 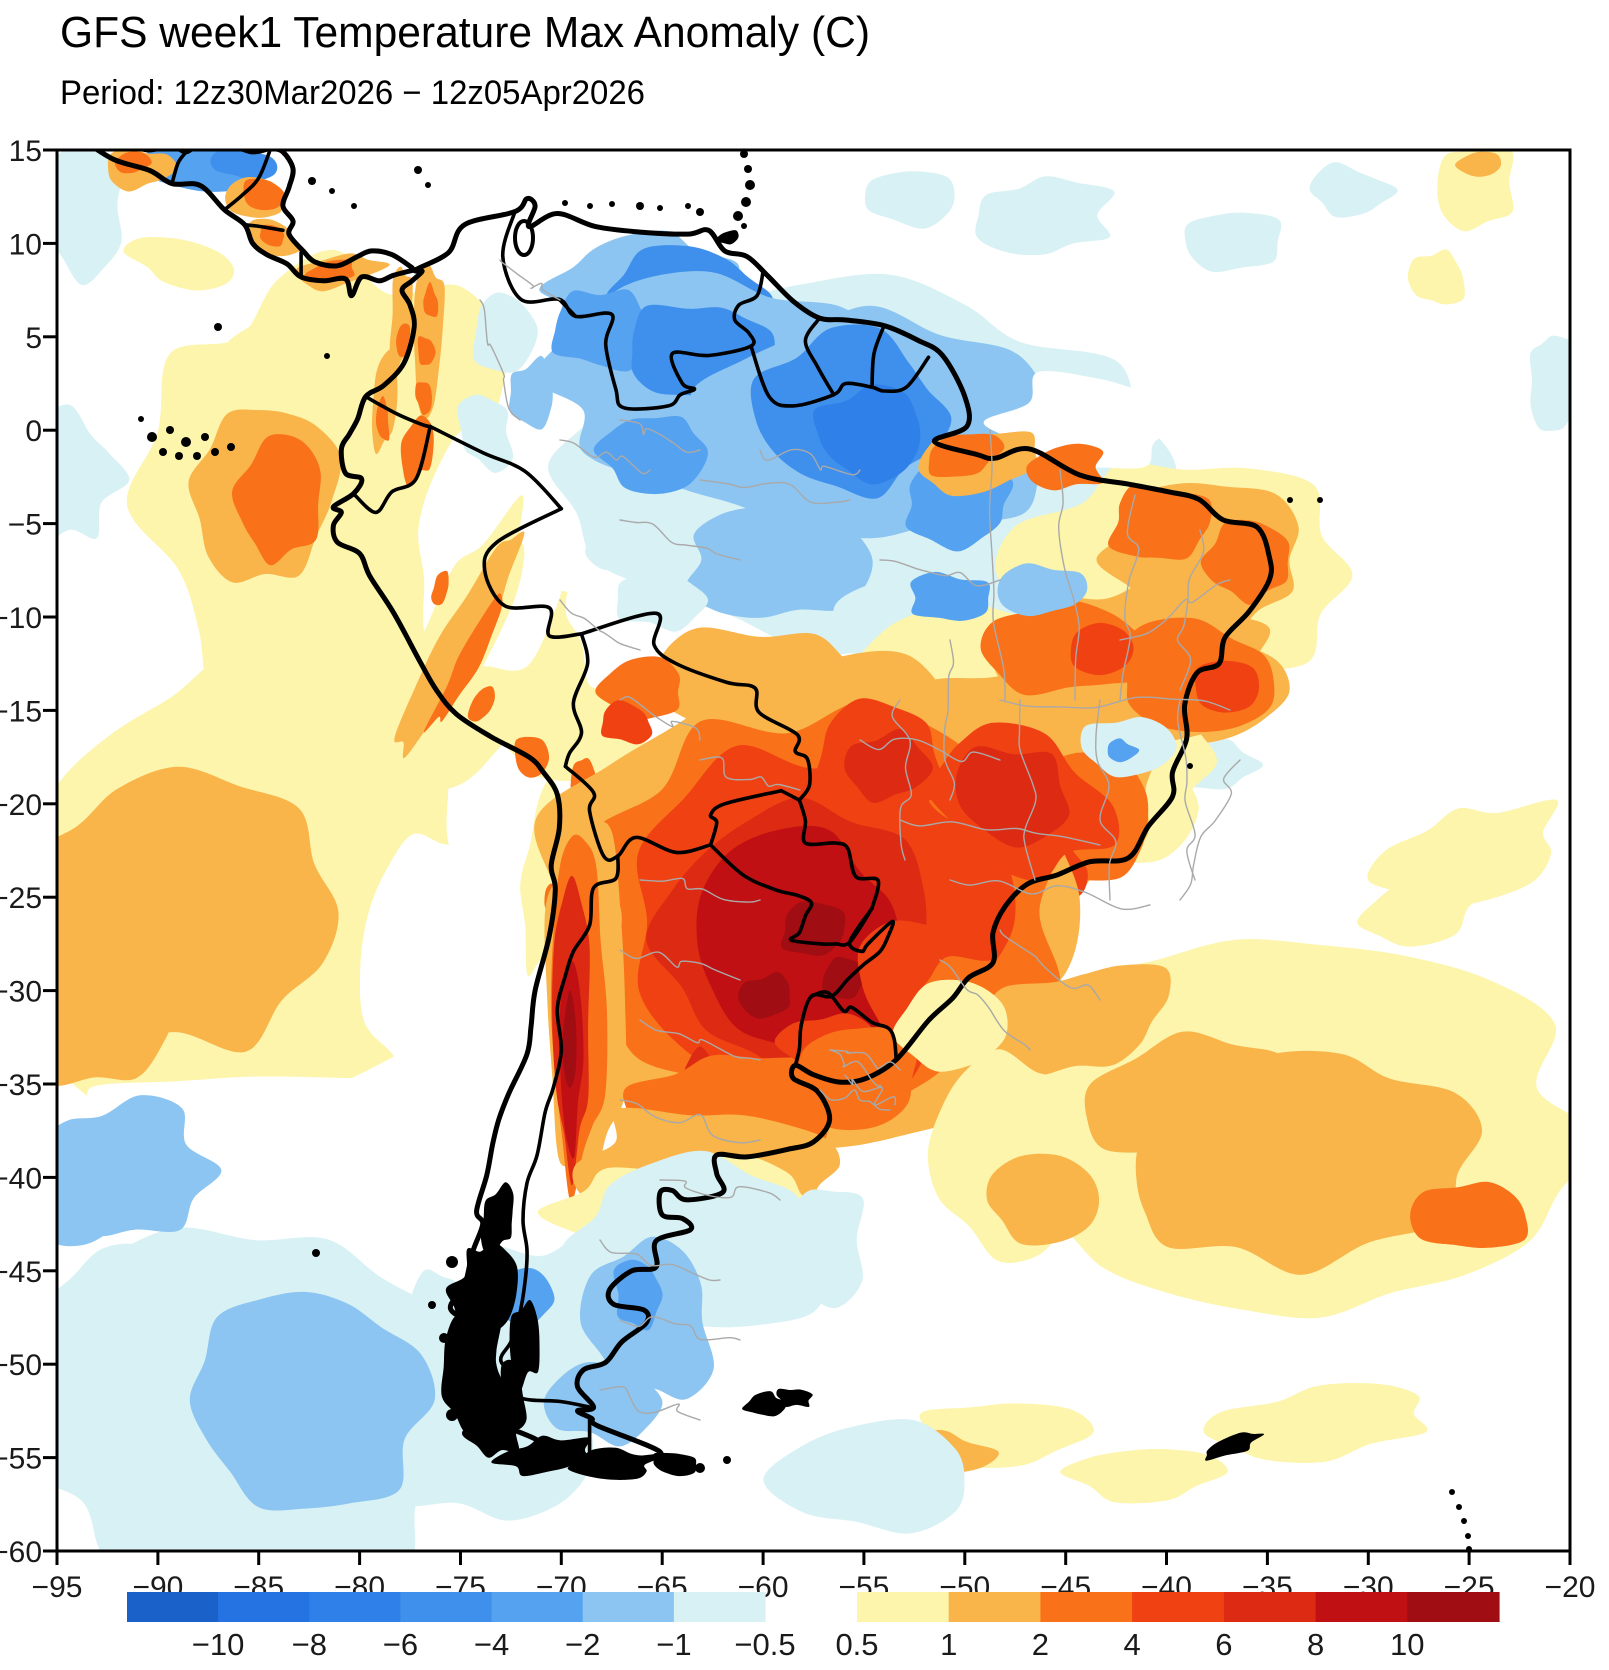 What do you see at coordinates (309, 1644) in the screenshot?
I see `svg-text: −8` at bounding box center [309, 1644].